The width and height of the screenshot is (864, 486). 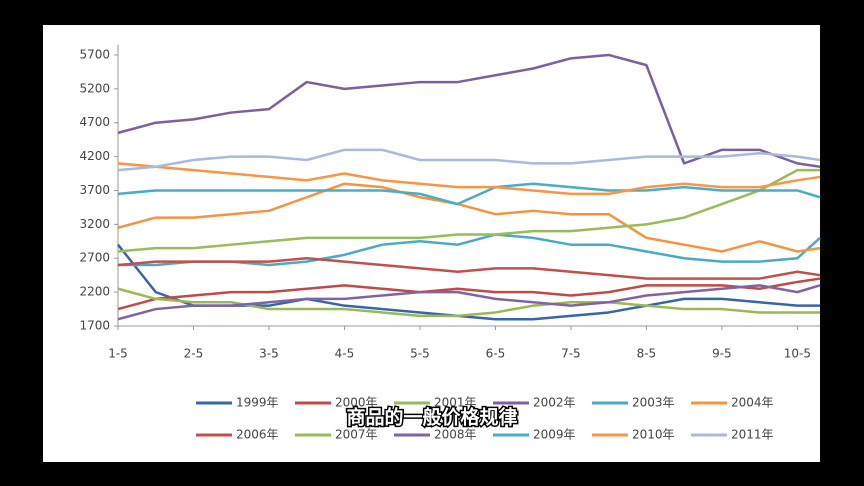 What do you see at coordinates (356, 435) in the screenshot?
I see `legend-label: 2007年` at bounding box center [356, 435].